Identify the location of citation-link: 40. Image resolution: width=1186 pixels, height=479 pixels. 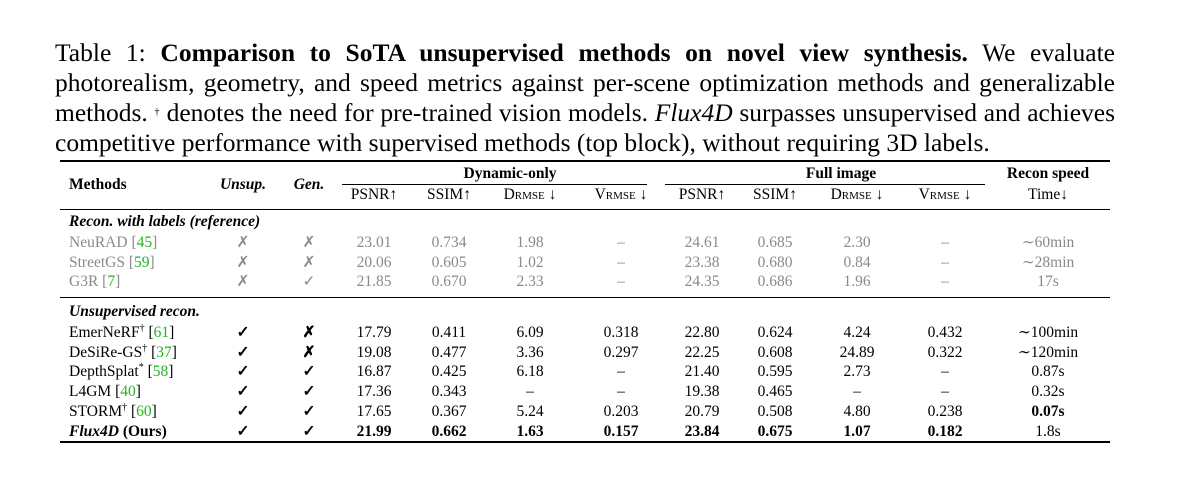
(128, 392).